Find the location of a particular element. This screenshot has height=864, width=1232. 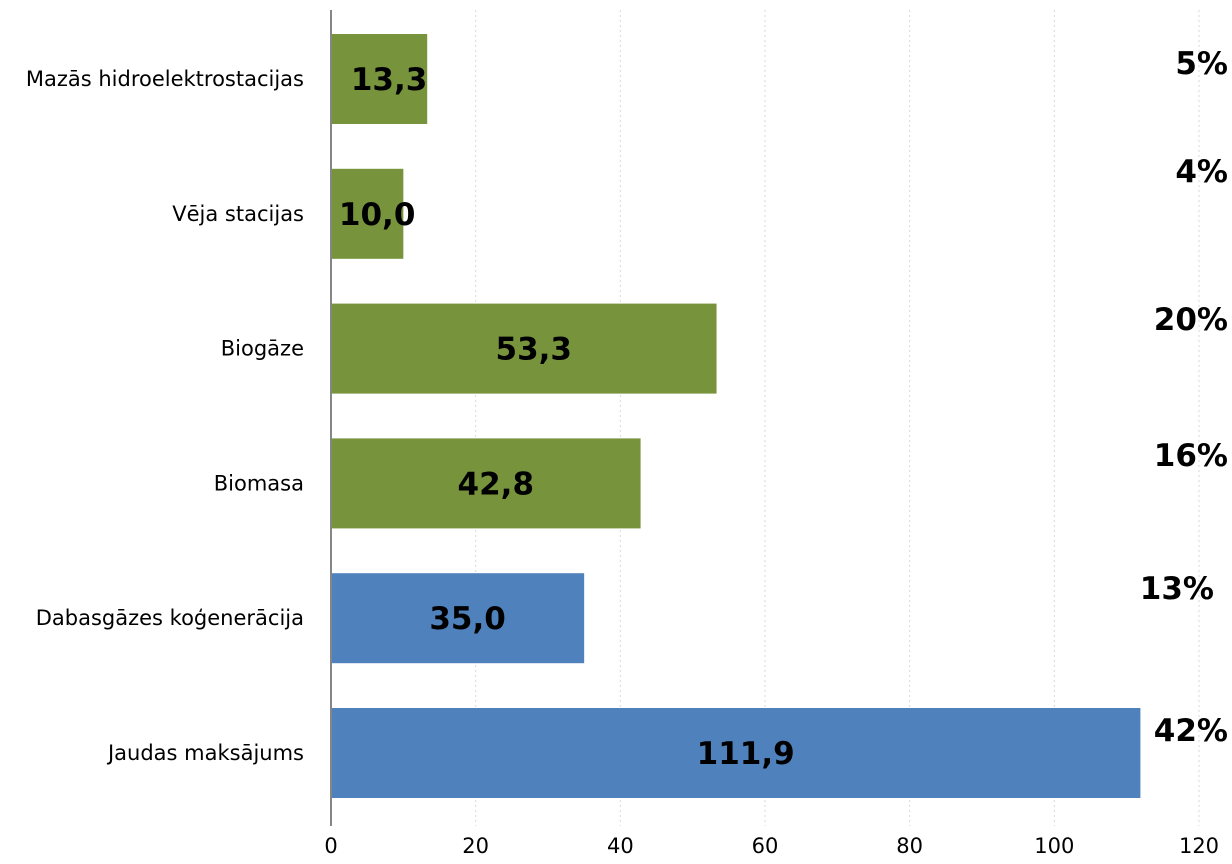

x-tick-labels: 0 20 40 60 80 100 120 is located at coordinates (771, 846).